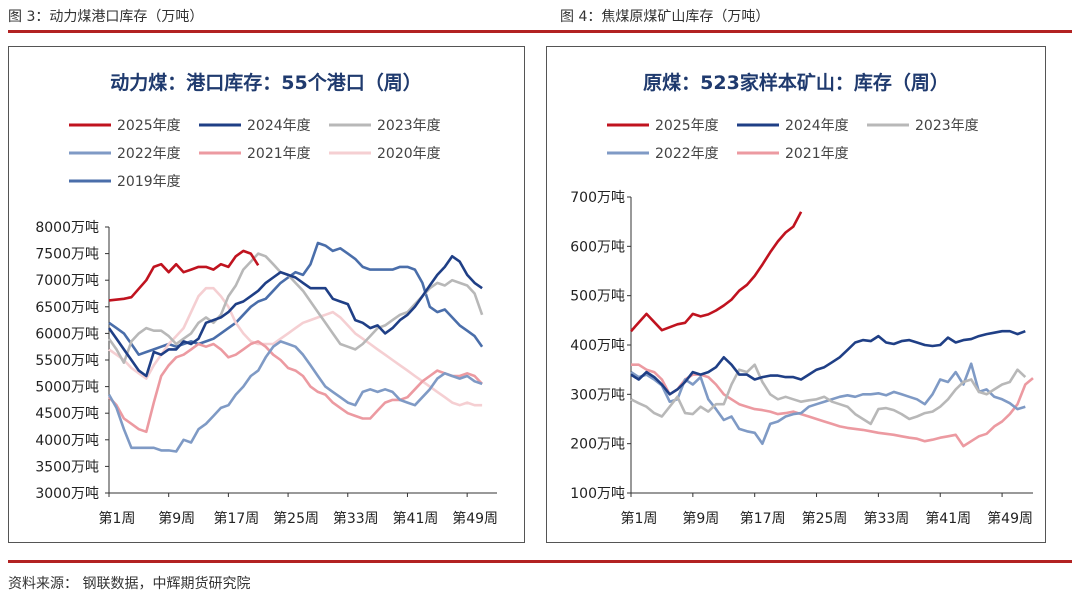 The image size is (1080, 597). Describe the element at coordinates (67, 255) in the screenshot. I see `y-tick-label: 7500万吨` at that location.